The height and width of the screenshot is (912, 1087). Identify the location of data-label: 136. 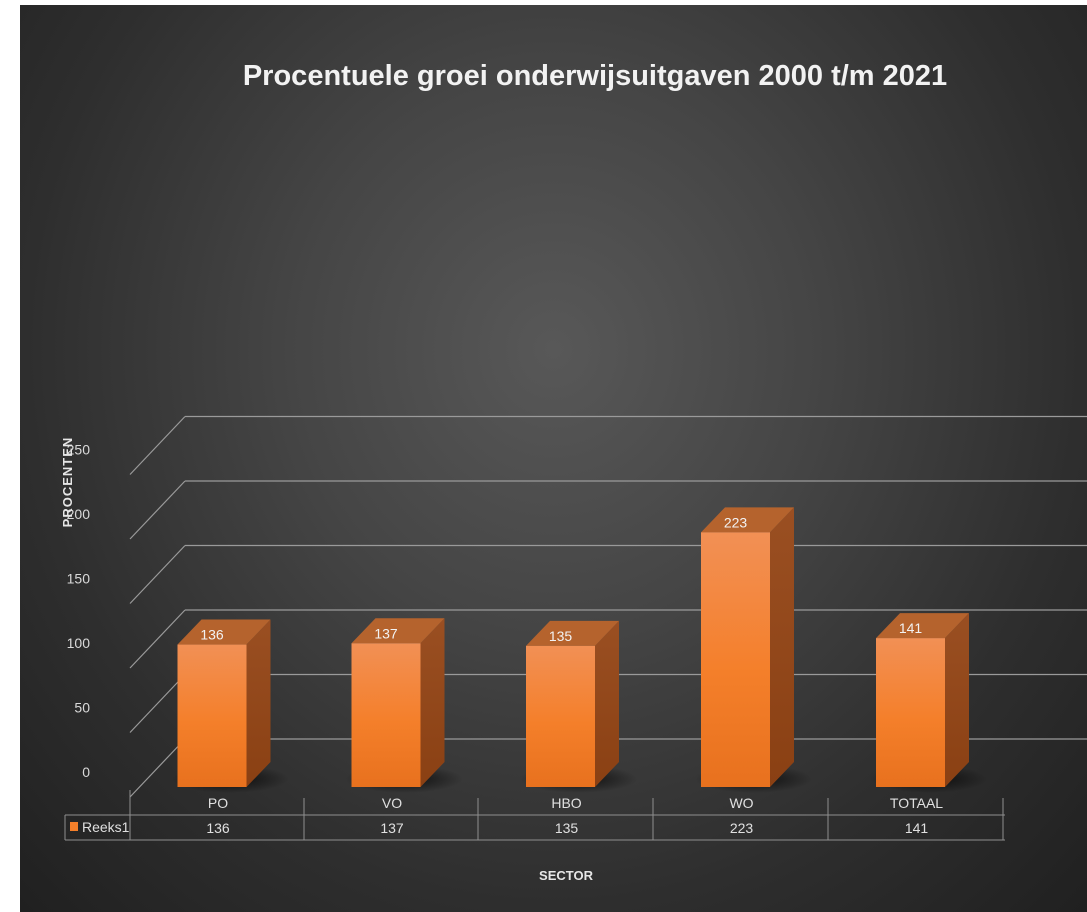
(212, 635).